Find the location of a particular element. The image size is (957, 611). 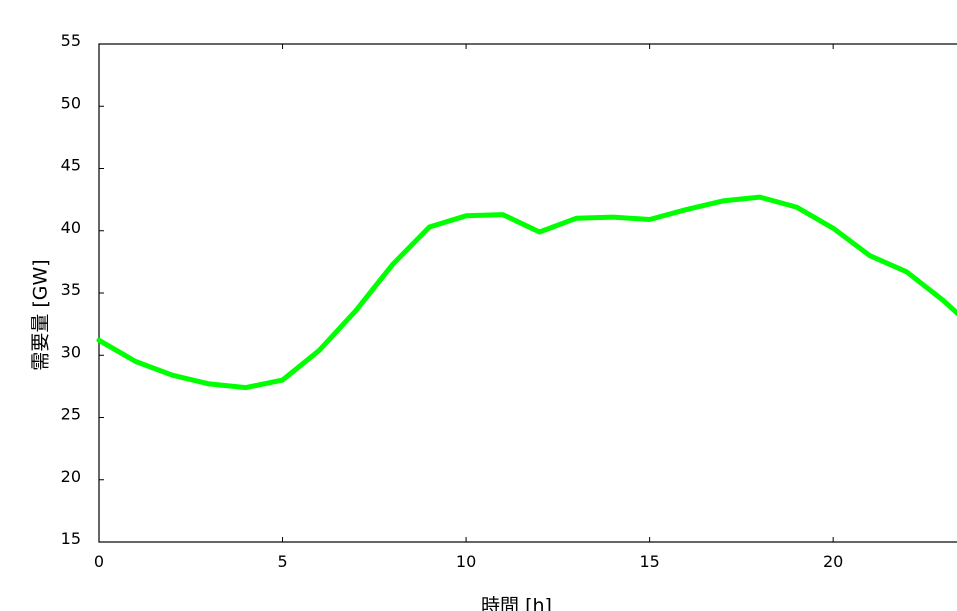

y-axis: 15 20 25 30 35 40 45 50 55 is located at coordinates (82, 289).